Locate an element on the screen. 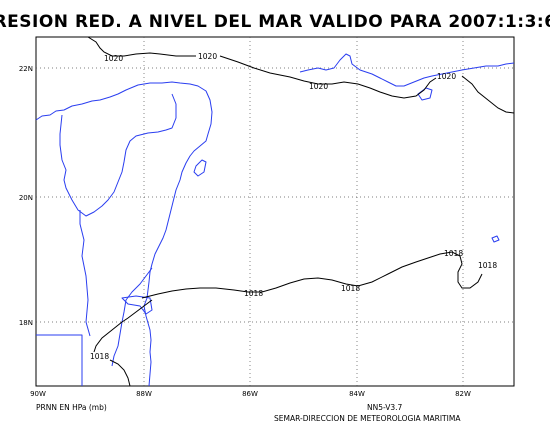  state-boundary-south is located at coordinates (85, 273).